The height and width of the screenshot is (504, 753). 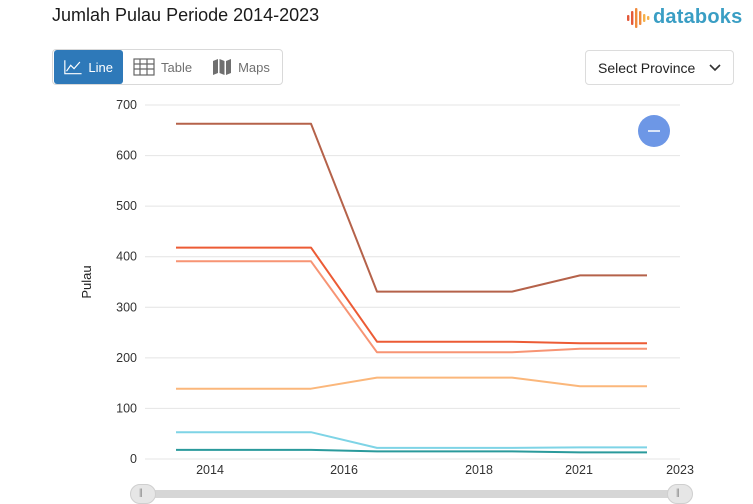 What do you see at coordinates (126, 358) in the screenshot?
I see `y-tick-label: 200` at bounding box center [126, 358].